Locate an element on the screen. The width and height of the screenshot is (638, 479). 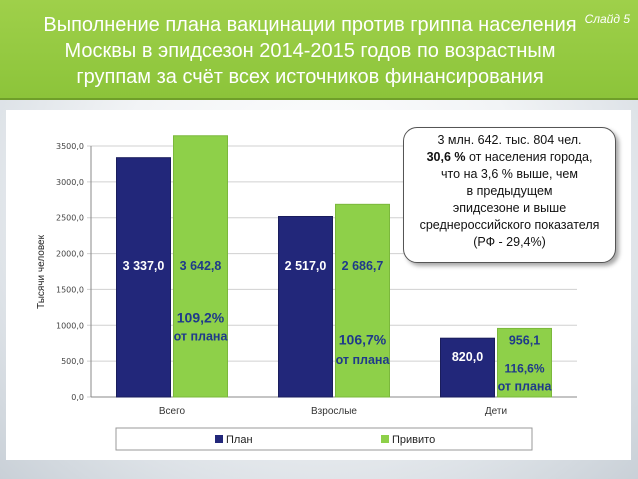
data-label: 3 642,8 is located at coordinates (201, 266).